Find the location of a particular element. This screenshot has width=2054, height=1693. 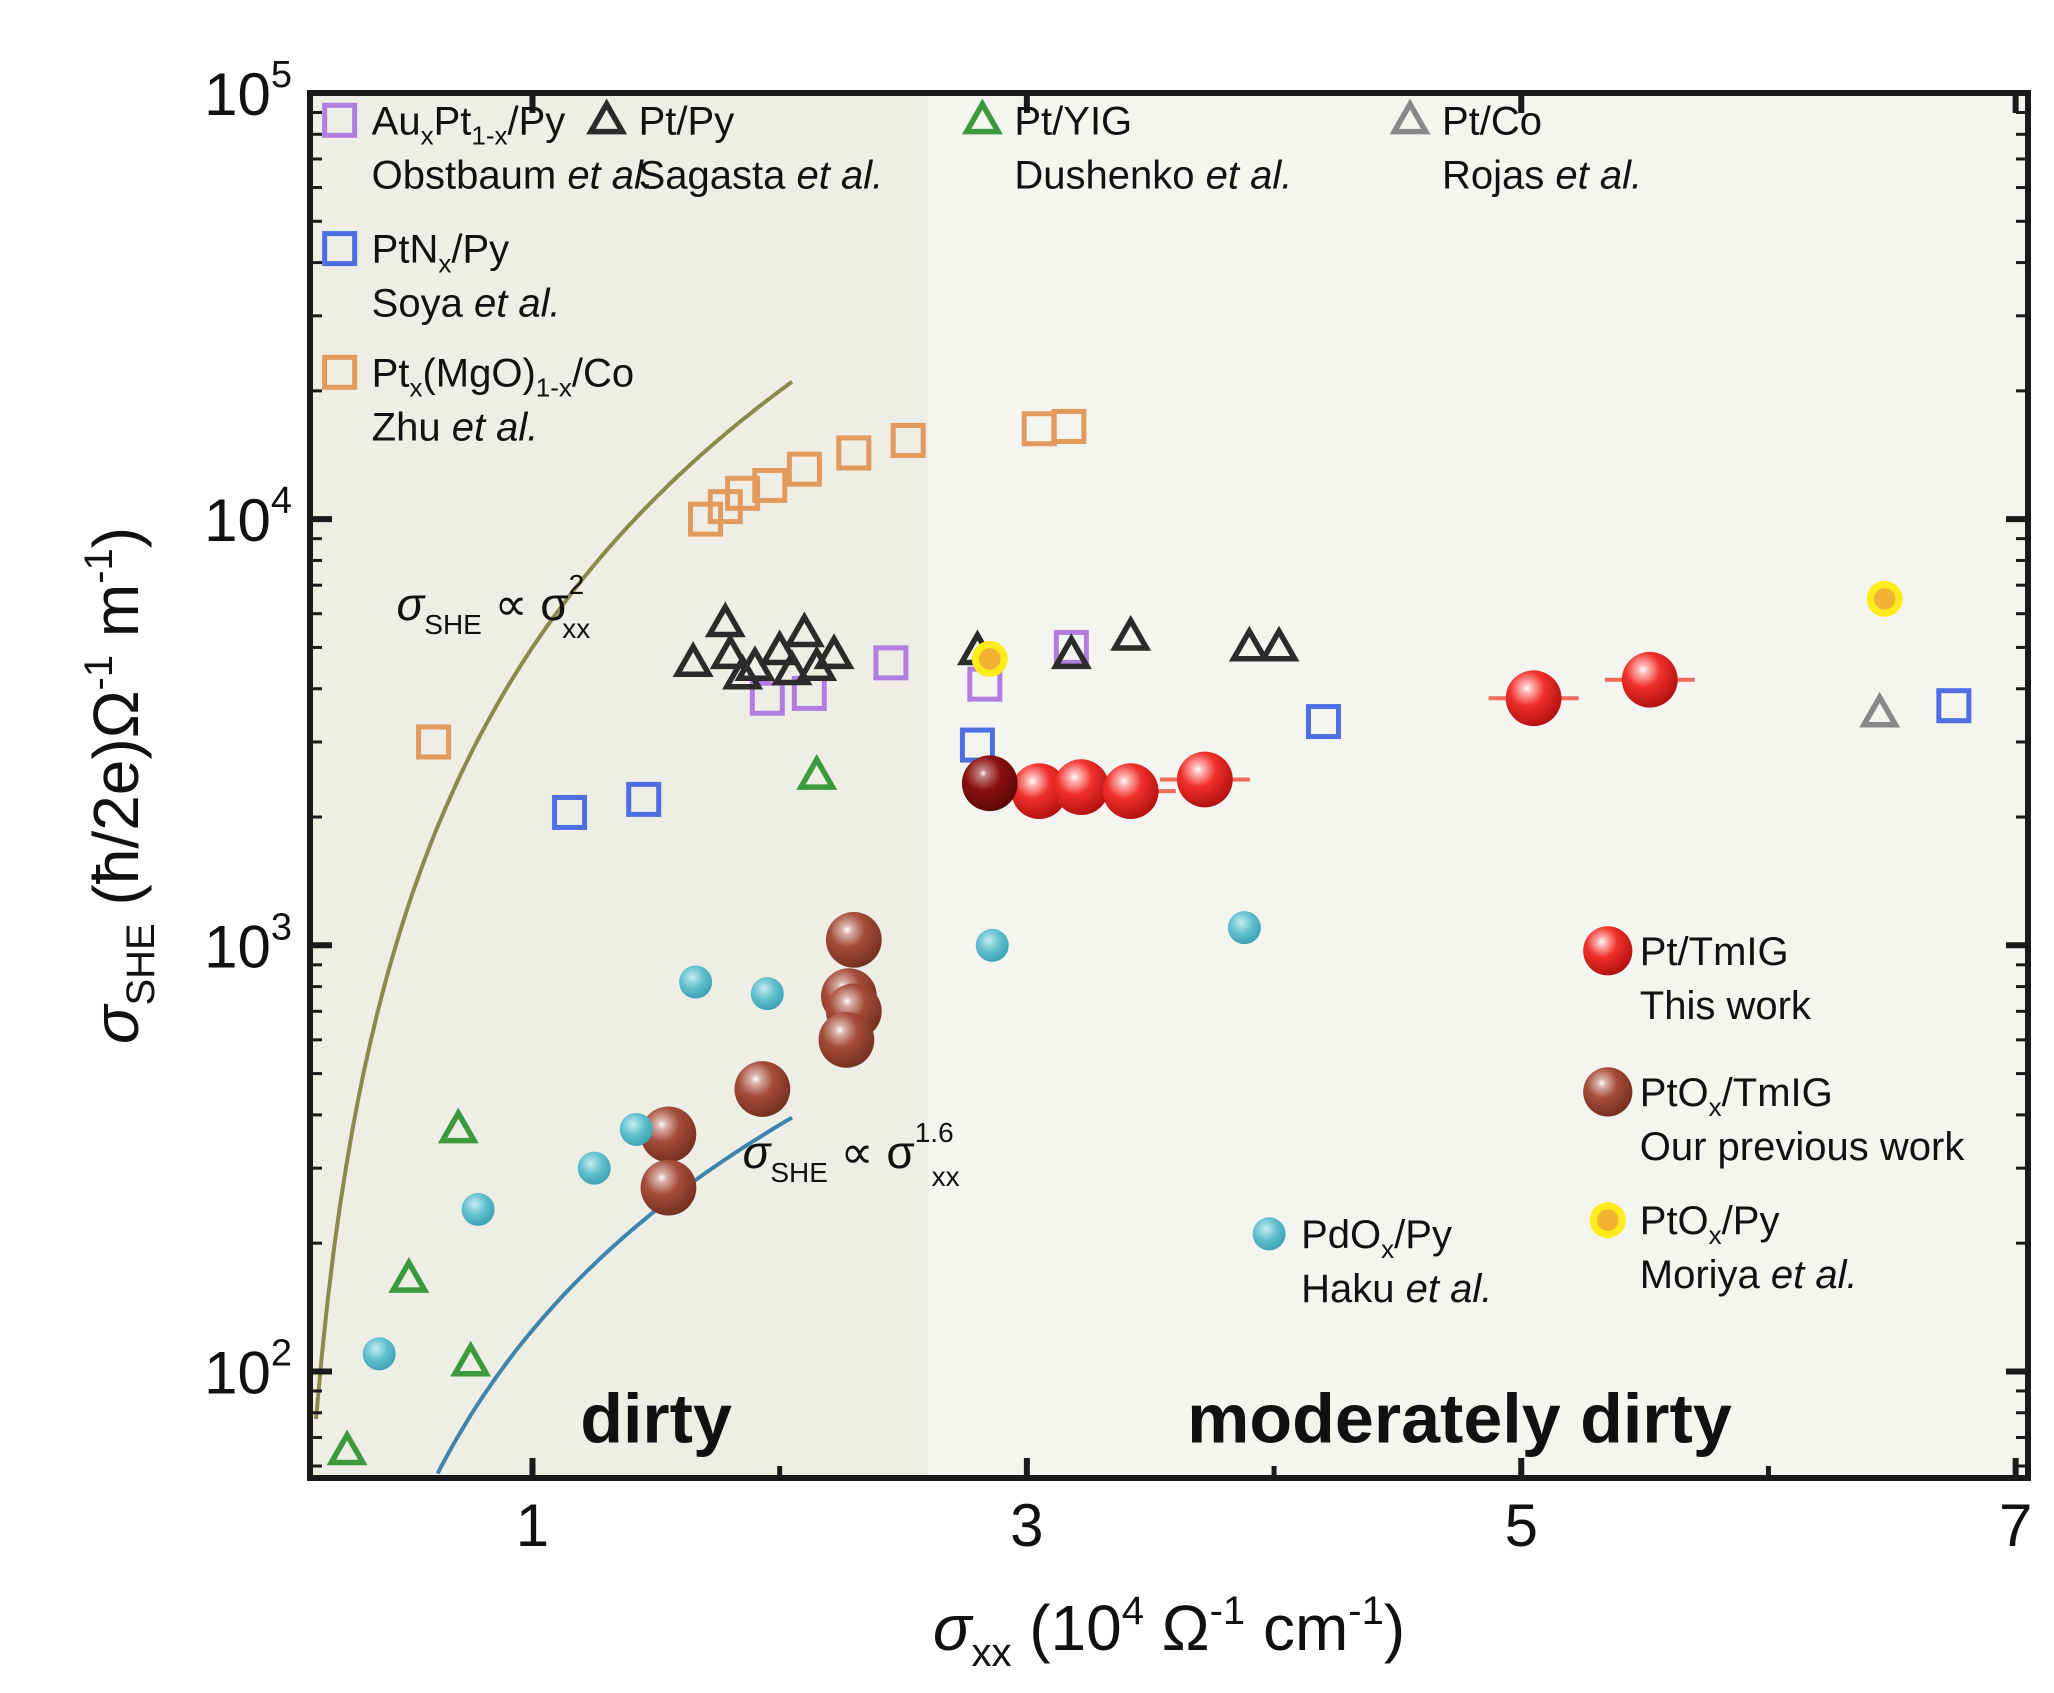

series-pt-tmig is located at coordinates (1344, 735).